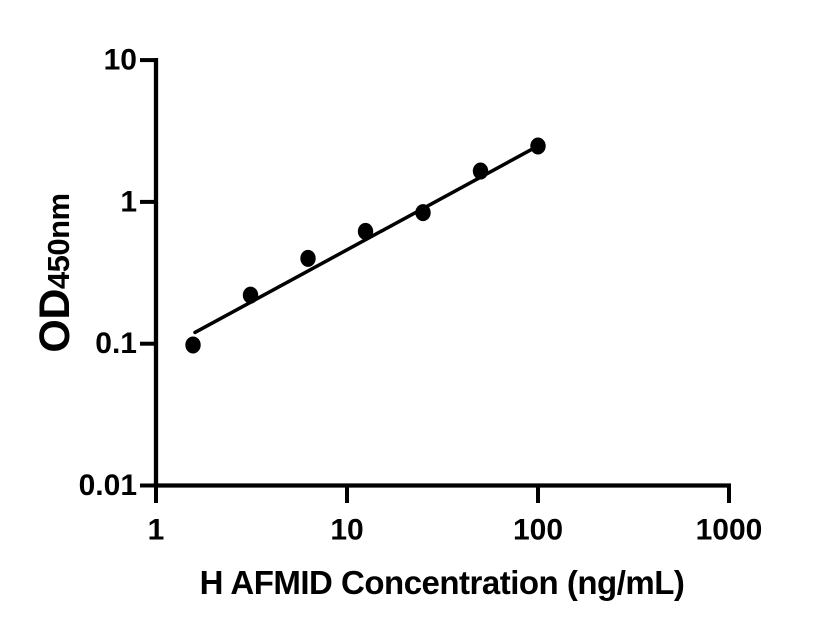 The width and height of the screenshot is (816, 640). I want to click on y-tick-label: 10, so click(120, 60).